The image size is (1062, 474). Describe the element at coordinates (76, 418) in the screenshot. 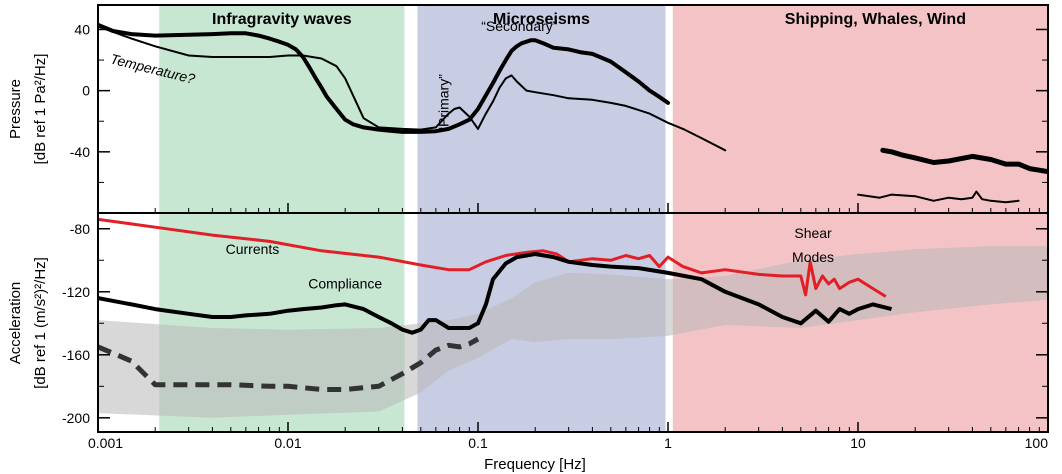

I see `acceleration-y-tick-label: -200` at that location.